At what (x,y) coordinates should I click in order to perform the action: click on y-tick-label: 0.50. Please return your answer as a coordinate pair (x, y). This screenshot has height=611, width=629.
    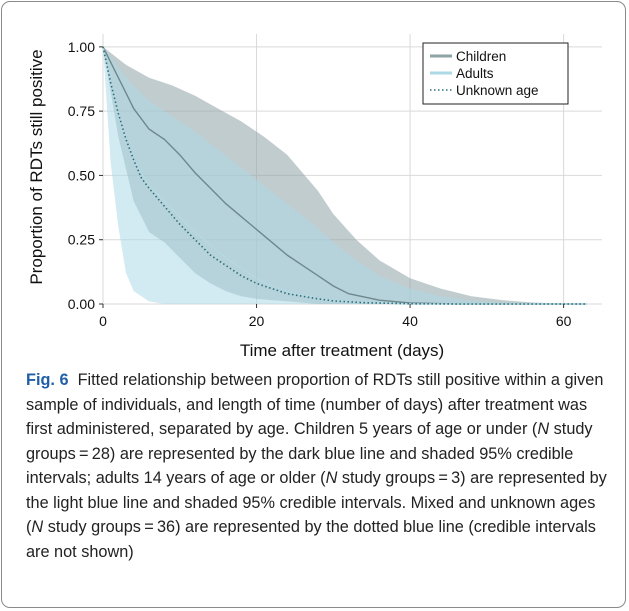
    Looking at the image, I should click on (81, 175).